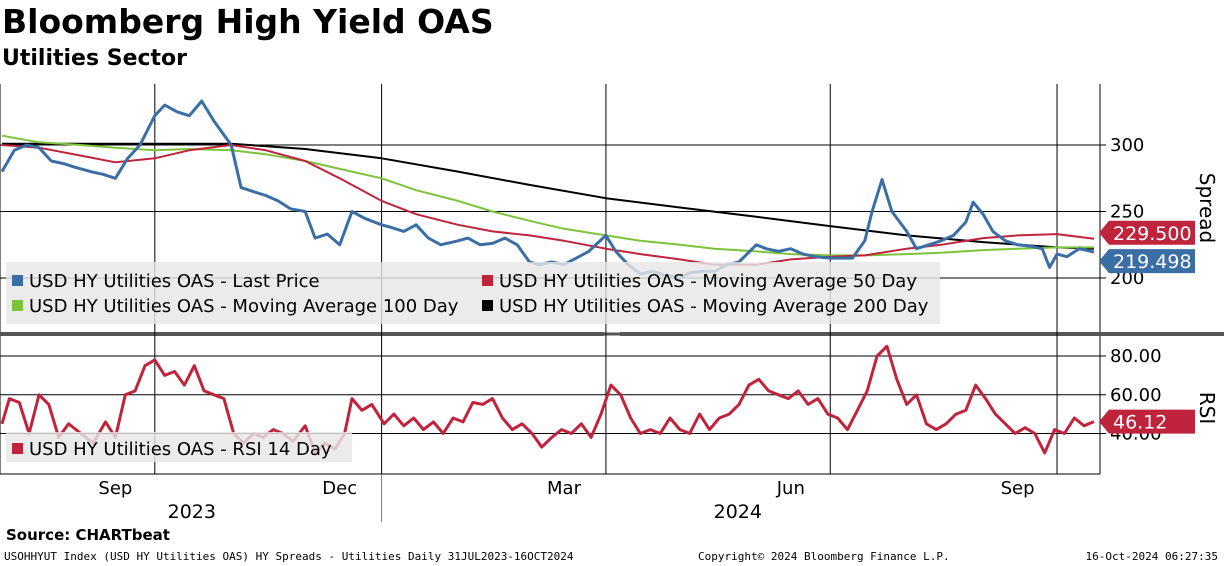 The width and height of the screenshot is (1224, 566). I want to click on legend-item-last-price: USD HY Utilities OAS - Last Price, so click(174, 281).